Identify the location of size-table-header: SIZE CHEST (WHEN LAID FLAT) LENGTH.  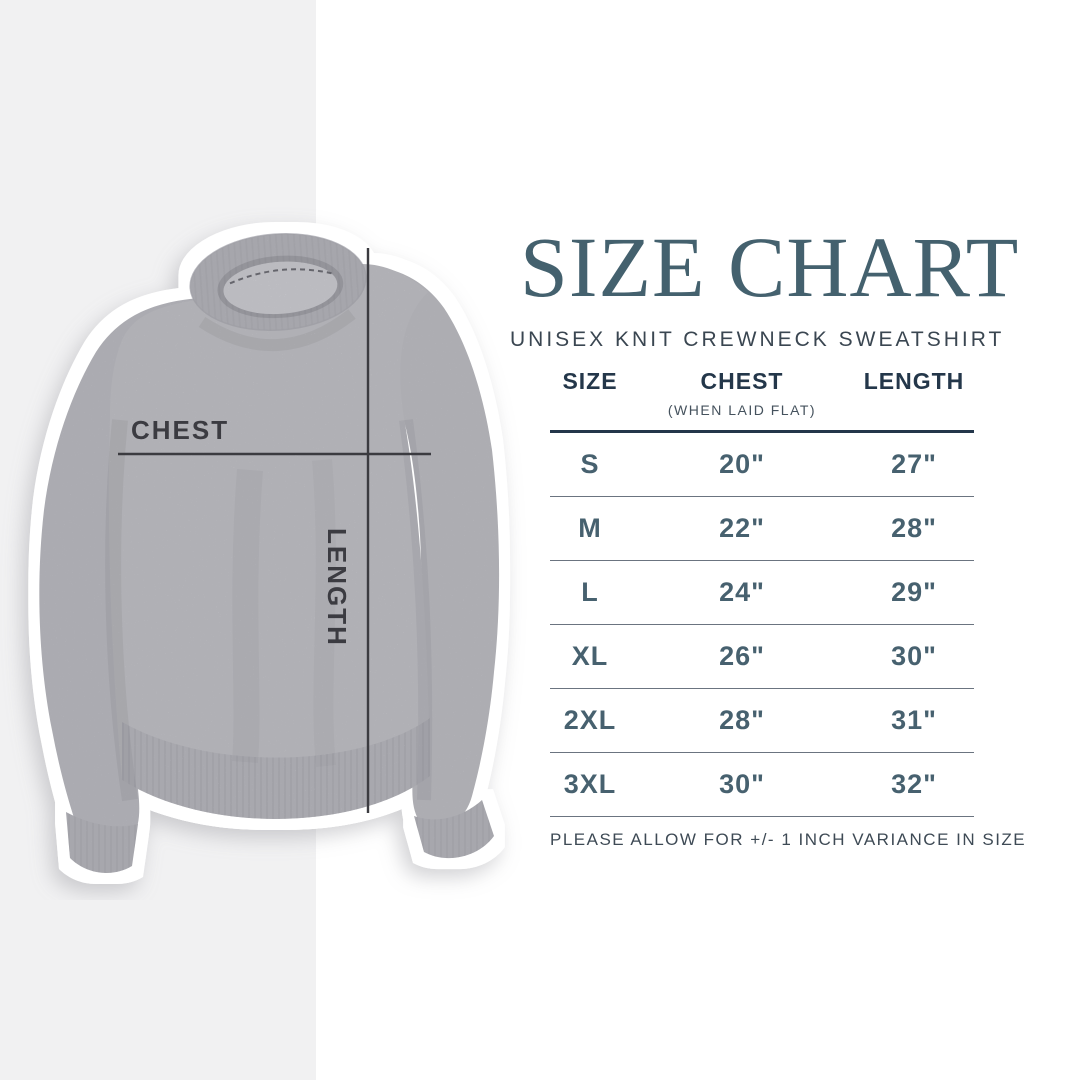
(762, 396).